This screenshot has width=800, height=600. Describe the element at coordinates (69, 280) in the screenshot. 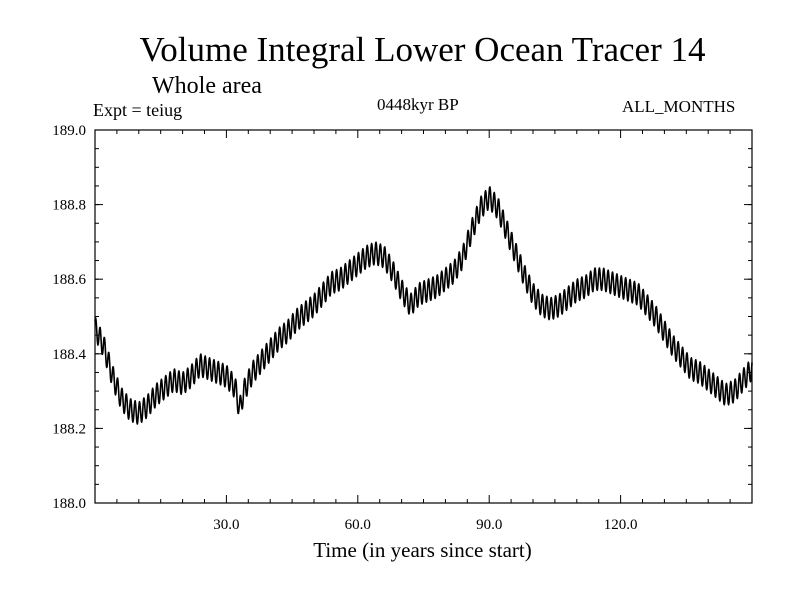

I see `y-tick-label: 188.6` at that location.